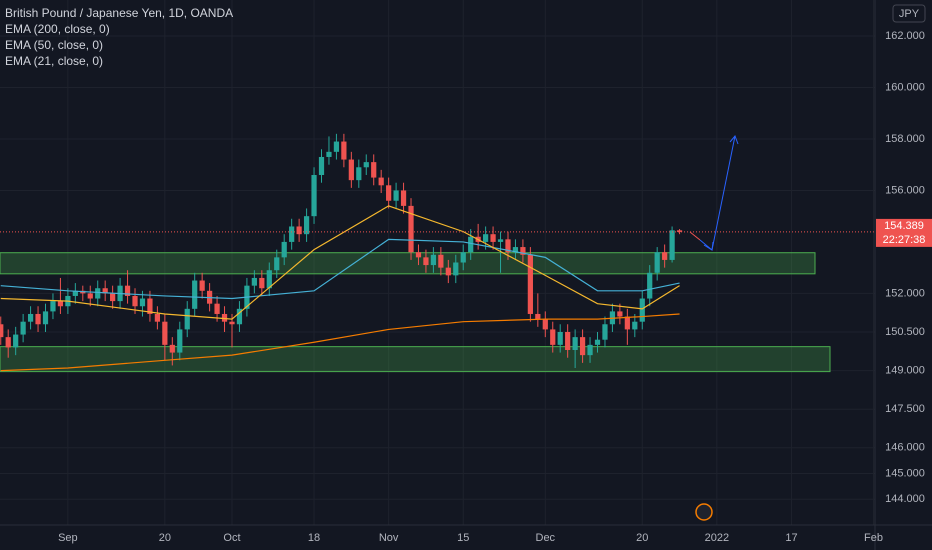 This screenshot has height=550, width=932. I want to click on y-tick-label: 158.000, so click(905, 139).